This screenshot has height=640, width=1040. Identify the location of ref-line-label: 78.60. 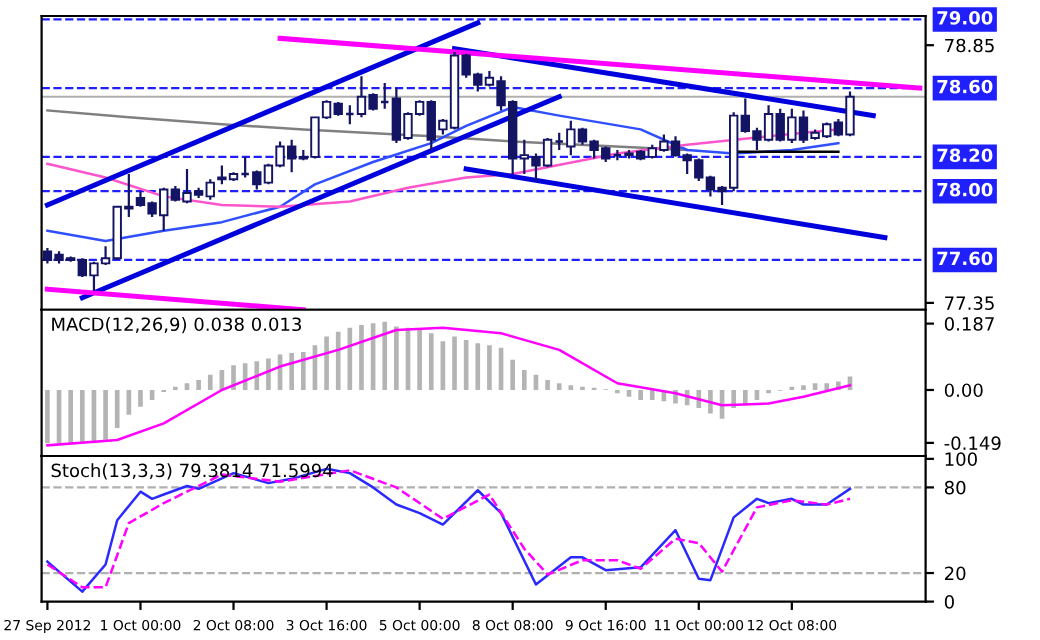
(965, 86).